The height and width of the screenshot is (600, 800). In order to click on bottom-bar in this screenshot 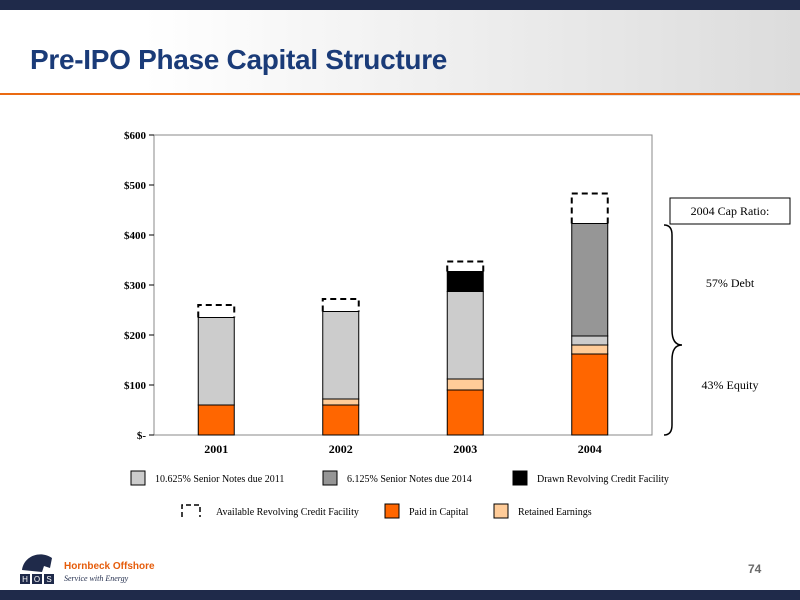, I will do `click(400, 595)`.